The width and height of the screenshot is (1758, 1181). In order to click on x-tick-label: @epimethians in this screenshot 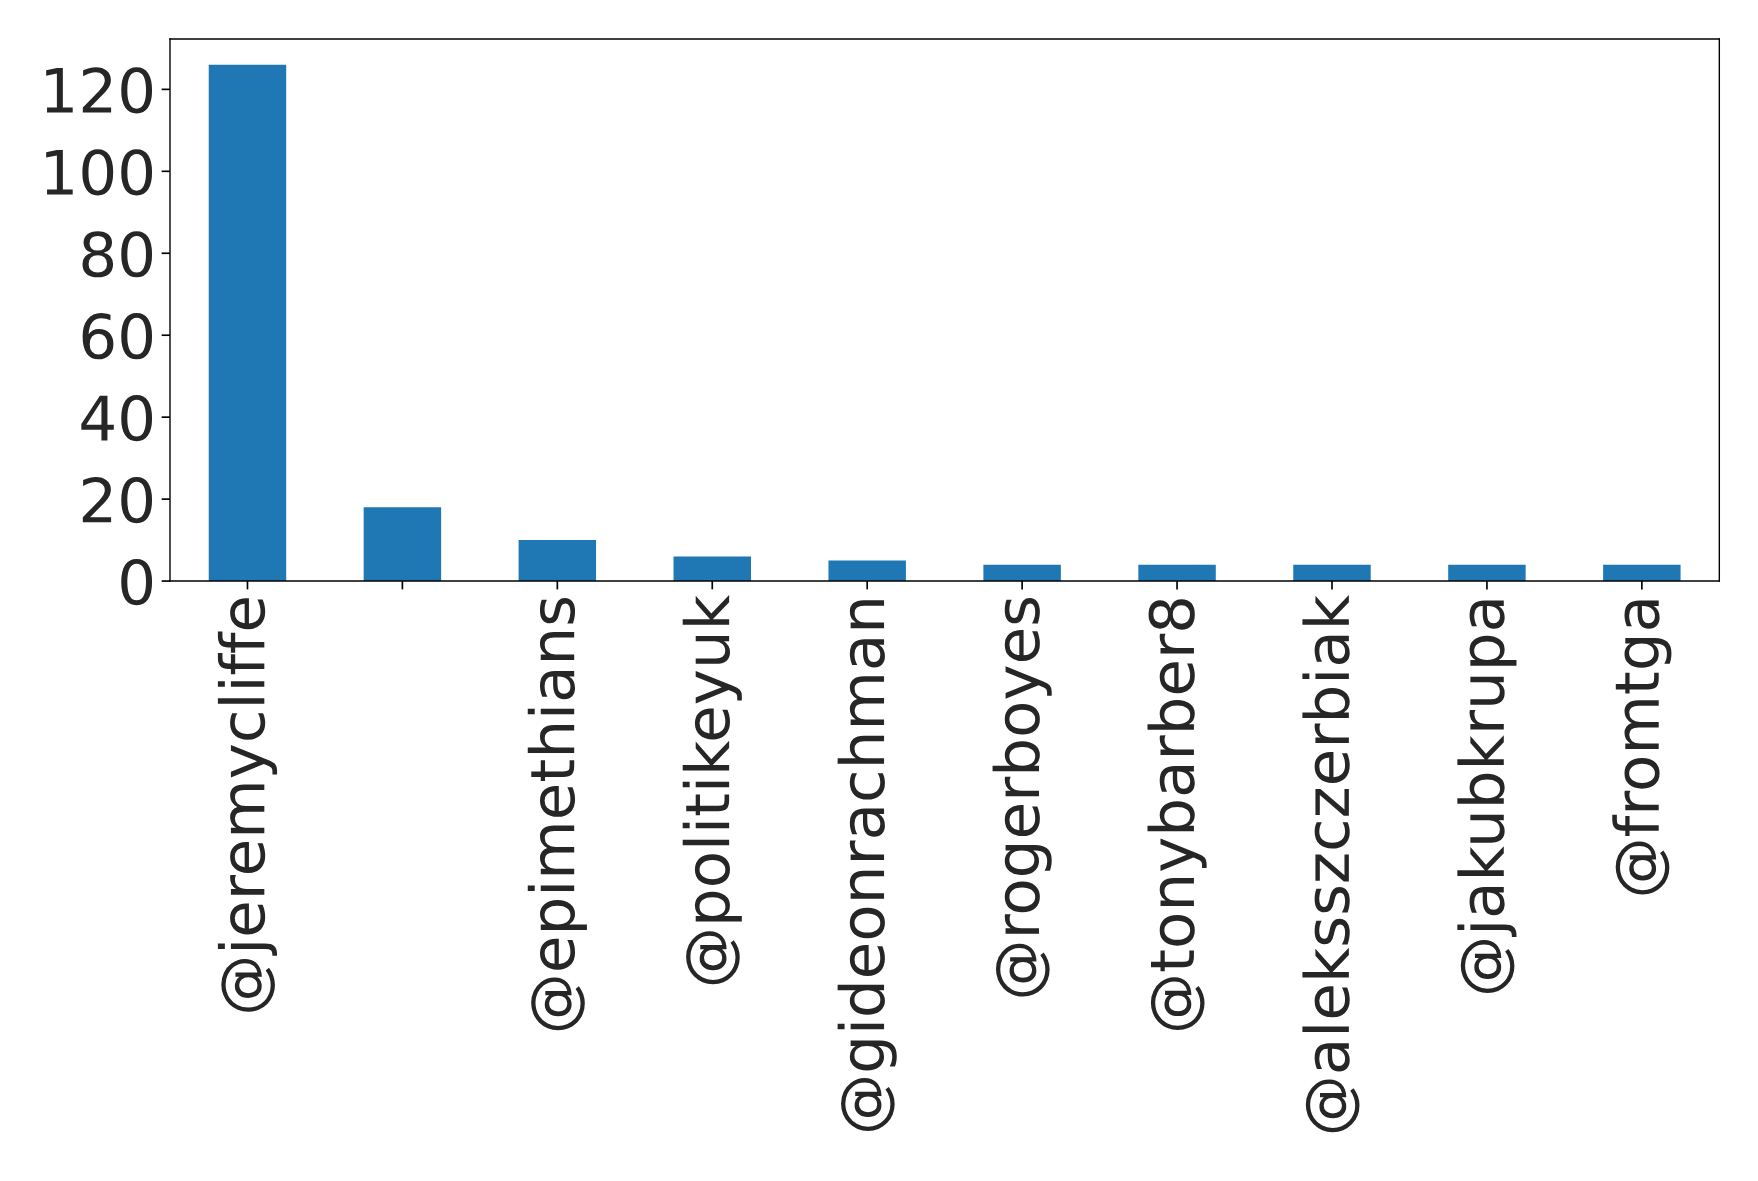, I will do `click(557, 814)`.